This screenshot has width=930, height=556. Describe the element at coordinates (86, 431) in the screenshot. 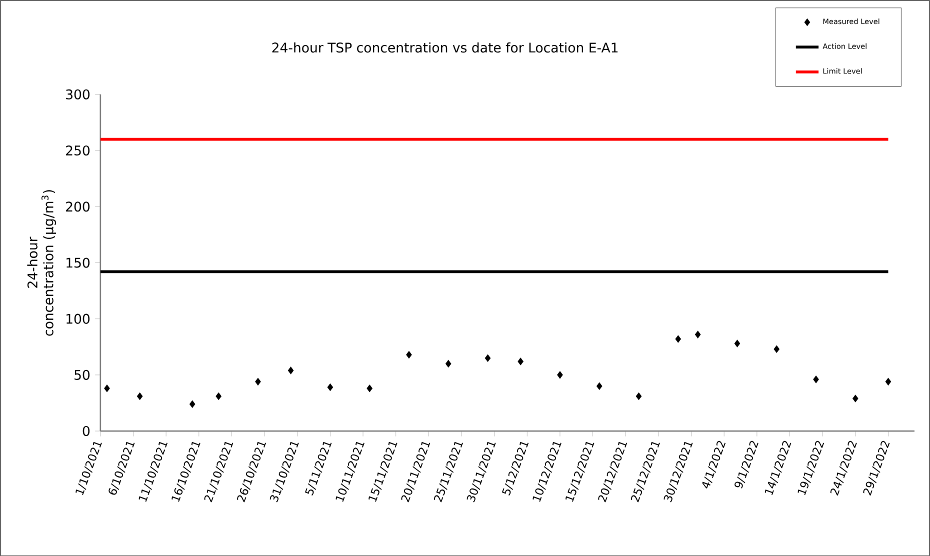

I see `y-tick-label: 0` at that location.